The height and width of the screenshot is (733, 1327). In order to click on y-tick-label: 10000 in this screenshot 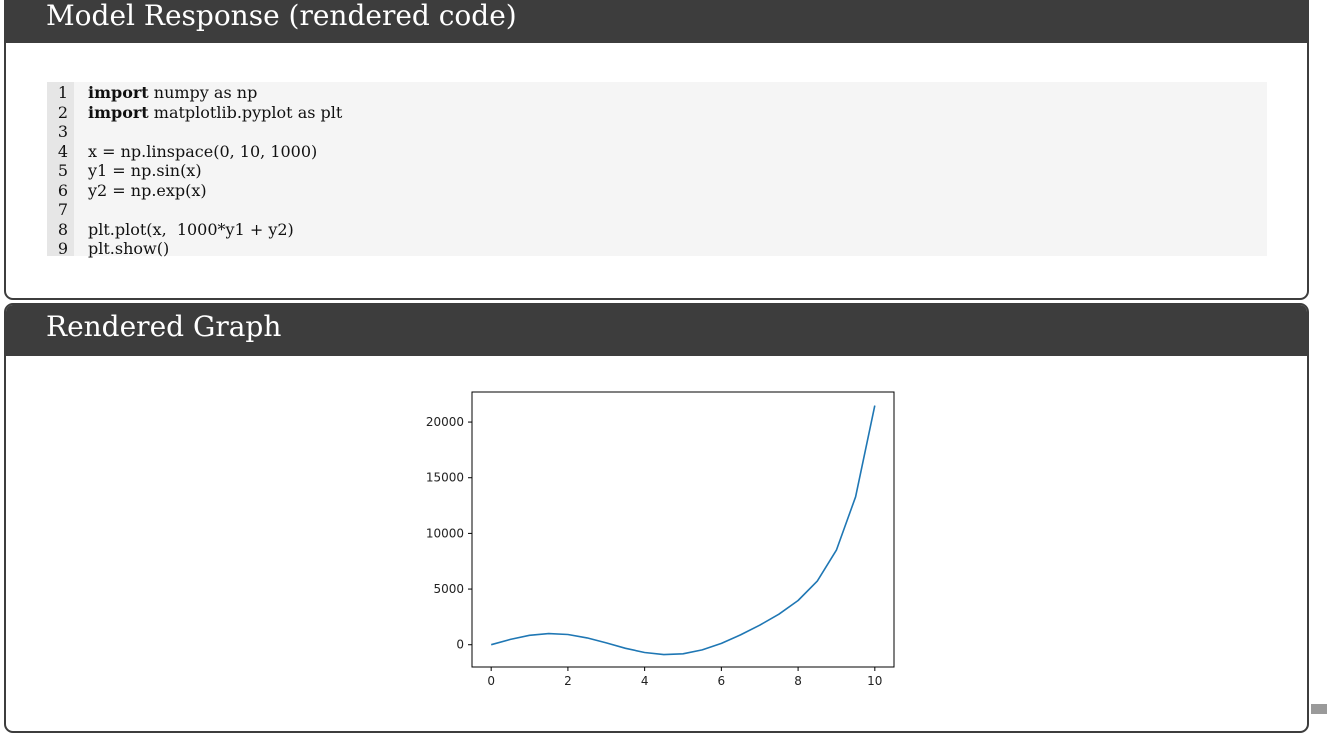, I will do `click(445, 533)`.